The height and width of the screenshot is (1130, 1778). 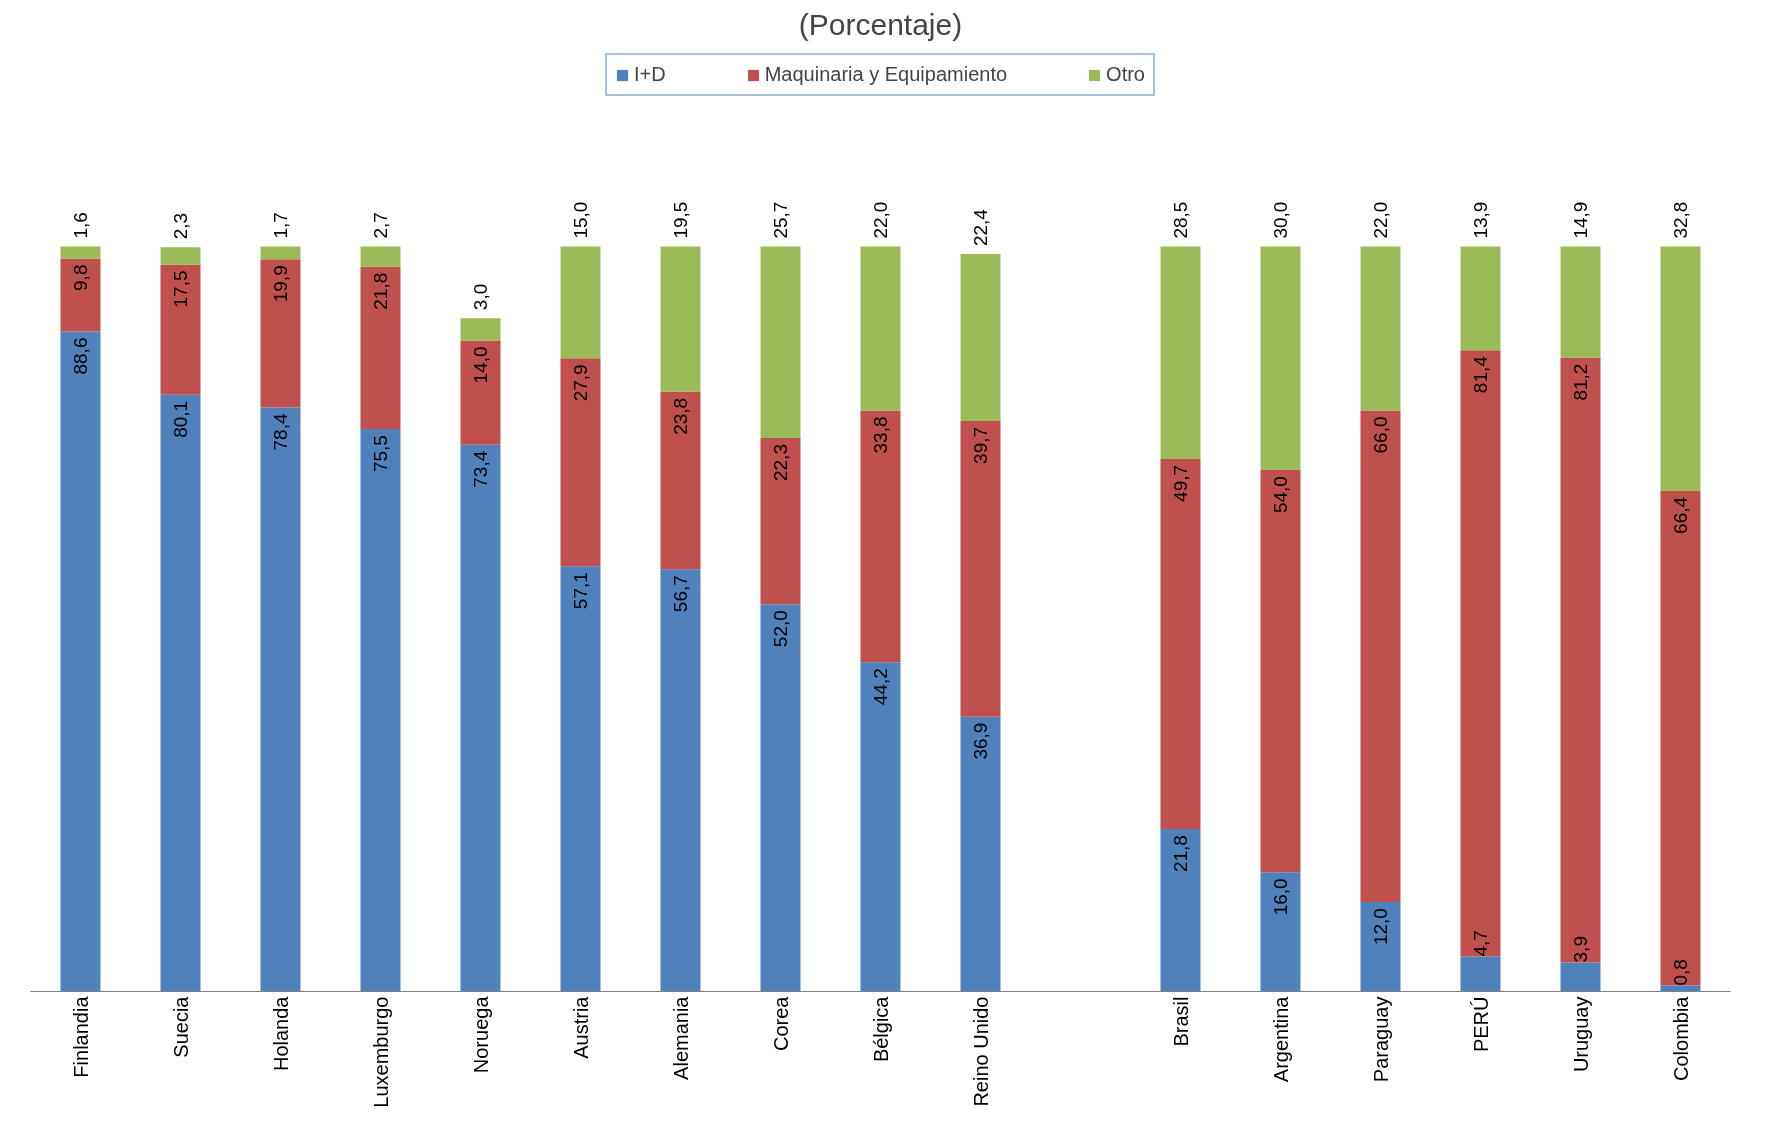 What do you see at coordinates (1580, 949) in the screenshot?
I see `data-label: 3,9` at bounding box center [1580, 949].